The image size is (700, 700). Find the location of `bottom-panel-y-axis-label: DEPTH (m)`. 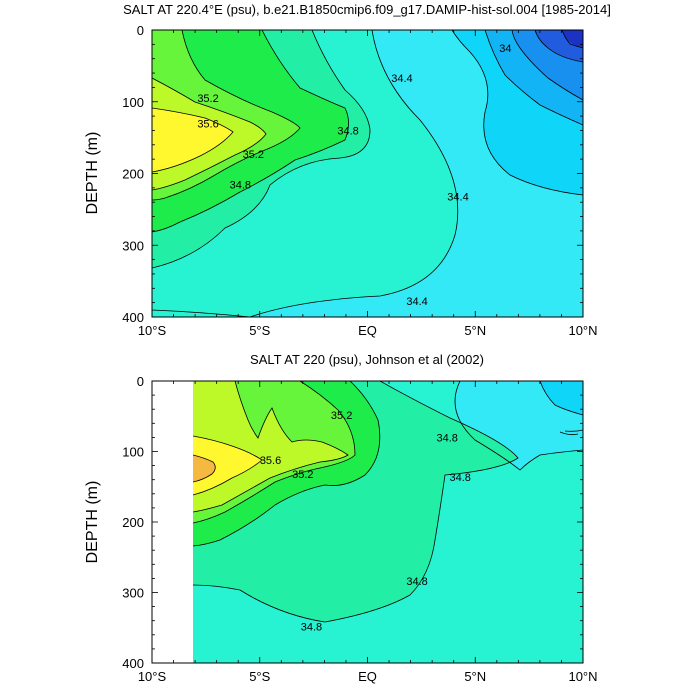

bottom-panel-y-axis-label: DEPTH (m) is located at coordinates (92, 522).